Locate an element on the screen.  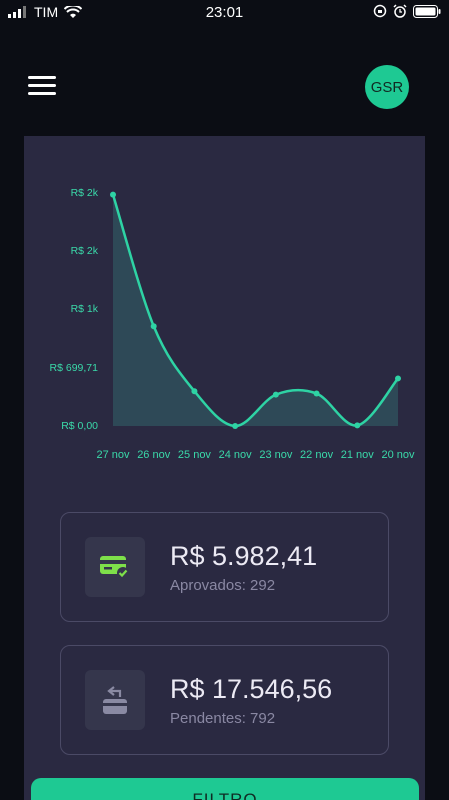
x-tick-label: 25 nov is located at coordinates (195, 455).